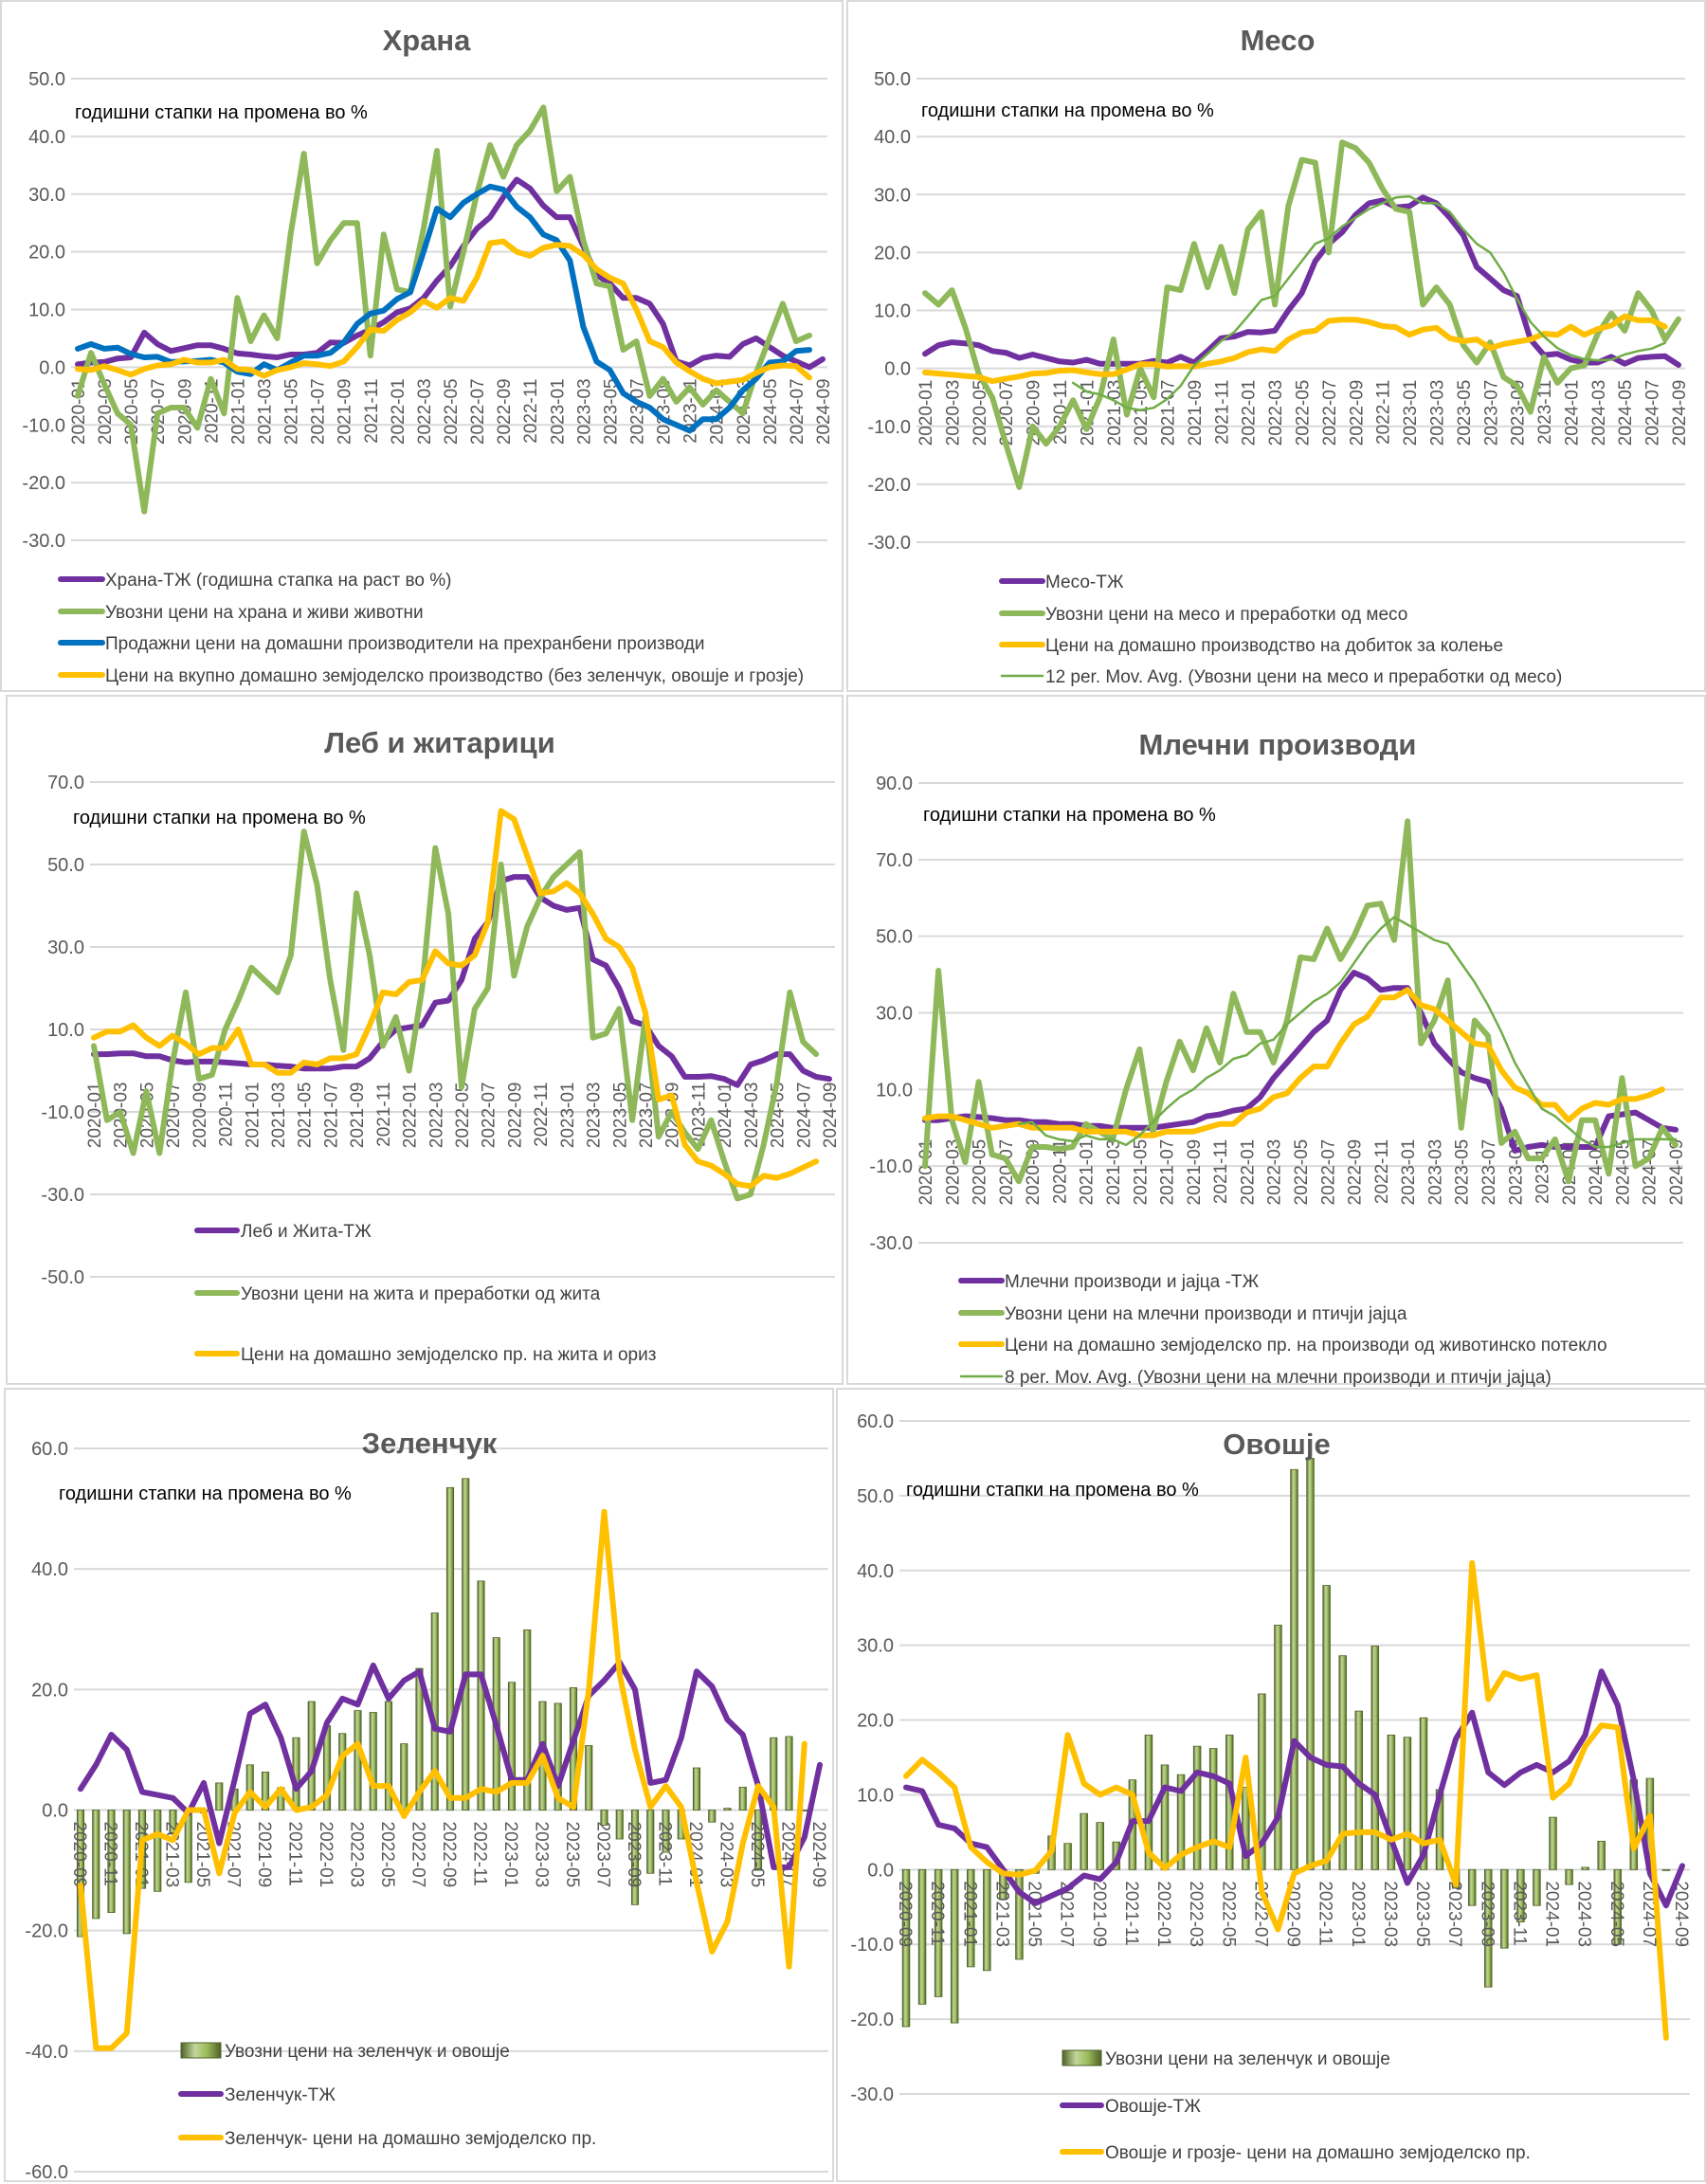 This screenshot has width=1706, height=2184. I want to click on series-line-domestic, so click(1286, 1800).